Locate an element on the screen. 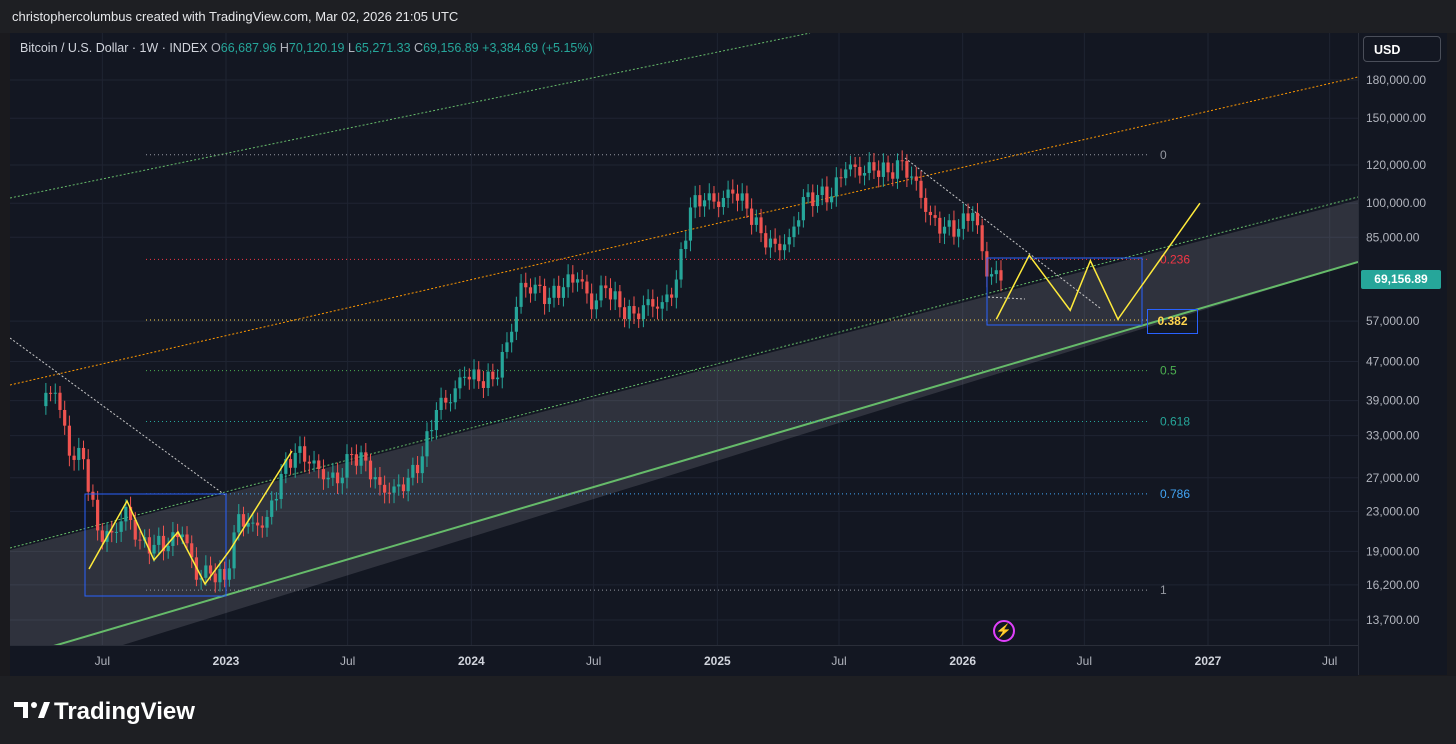 This screenshot has width=1456, height=744. price-tick-label: 150,000.00 is located at coordinates (1396, 118).